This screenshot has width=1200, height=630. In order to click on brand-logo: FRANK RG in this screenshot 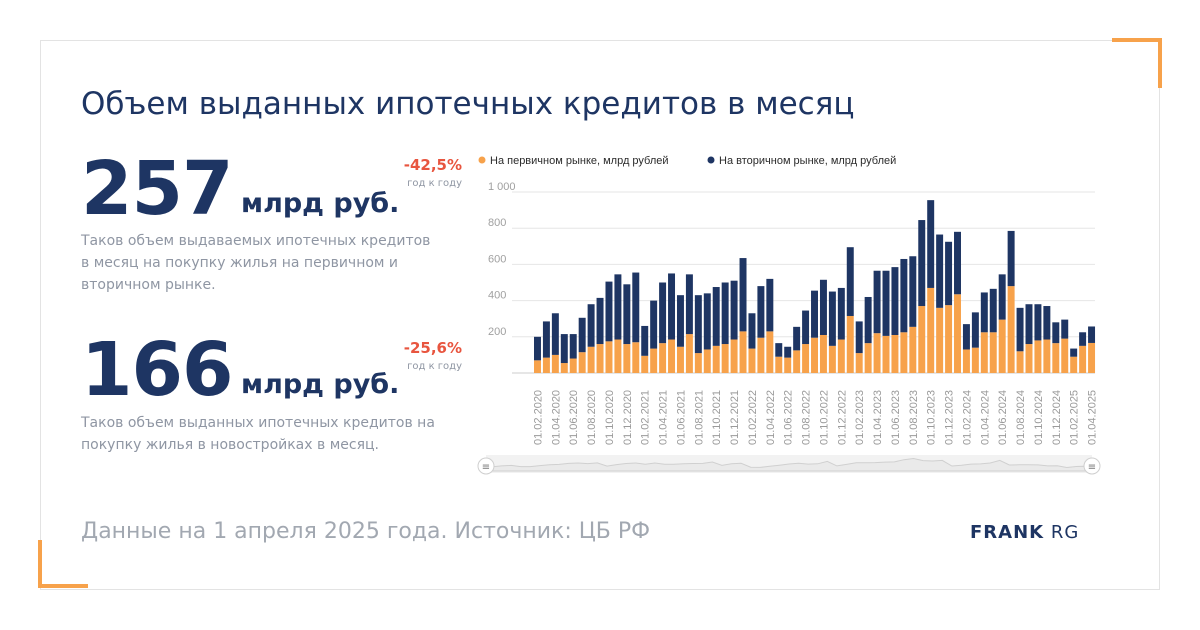, I will do `click(1024, 532)`.